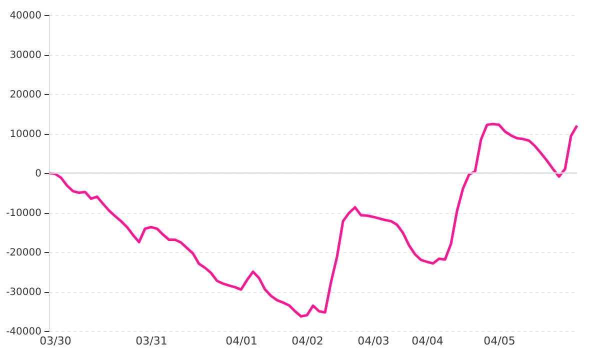 Image resolution: width=600 pixels, height=360 pixels. Describe the element at coordinates (374, 341) in the screenshot. I see `x-tick-label: 04/03` at that location.